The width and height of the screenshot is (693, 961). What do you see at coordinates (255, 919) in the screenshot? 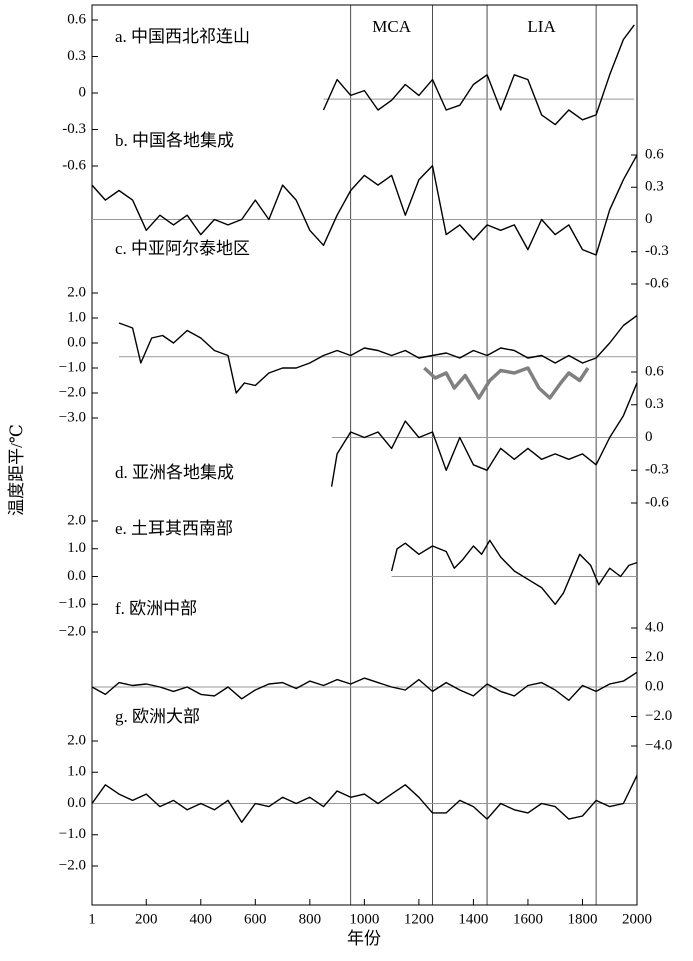
I see `x-tick-label: 600` at bounding box center [255, 919].